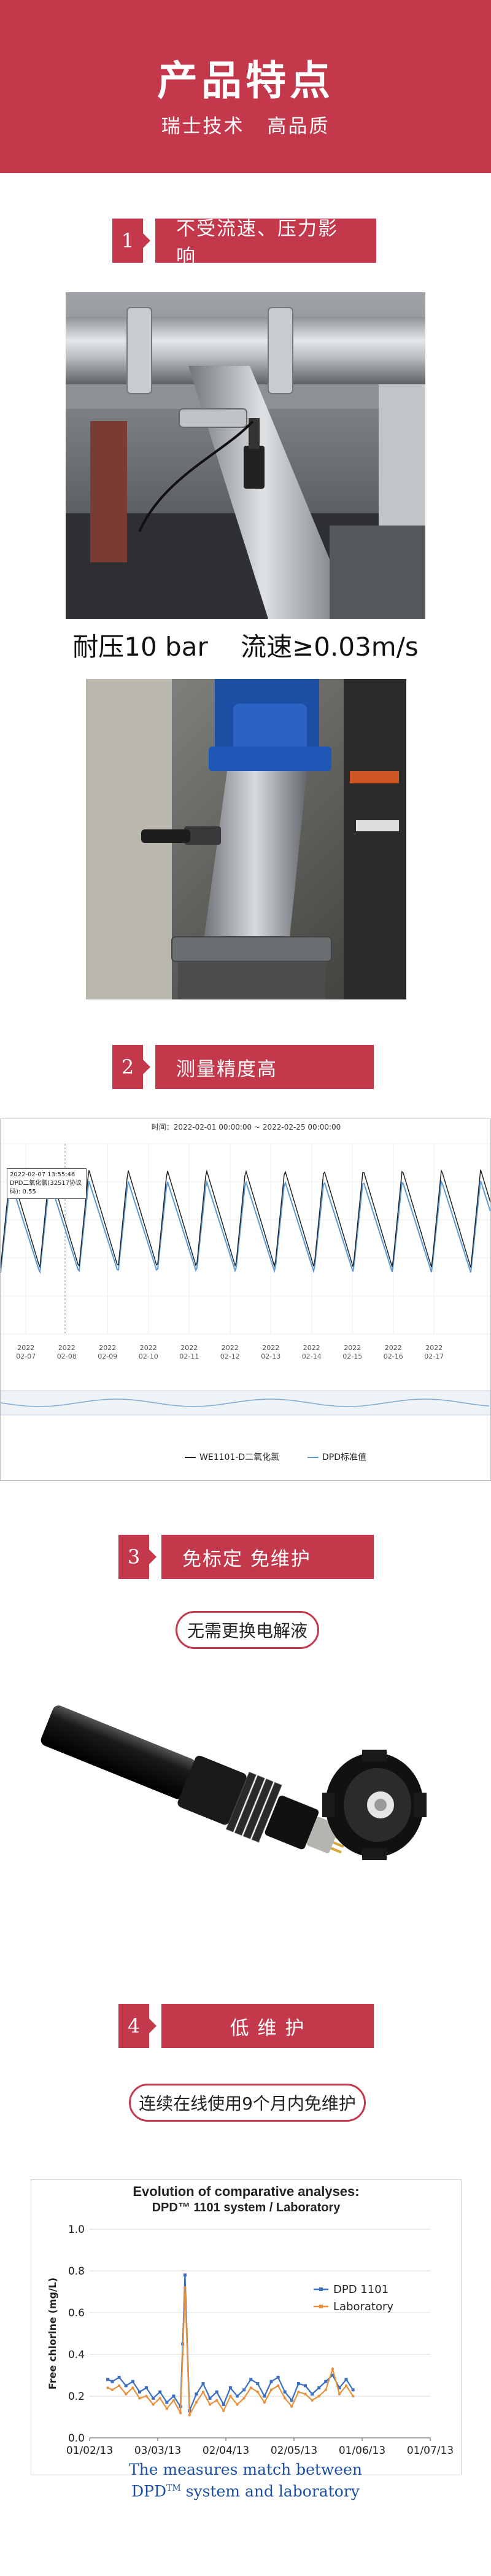  Describe the element at coordinates (189, 1356) in the screenshot. I see `x-tick-label: 02-11` at that location.